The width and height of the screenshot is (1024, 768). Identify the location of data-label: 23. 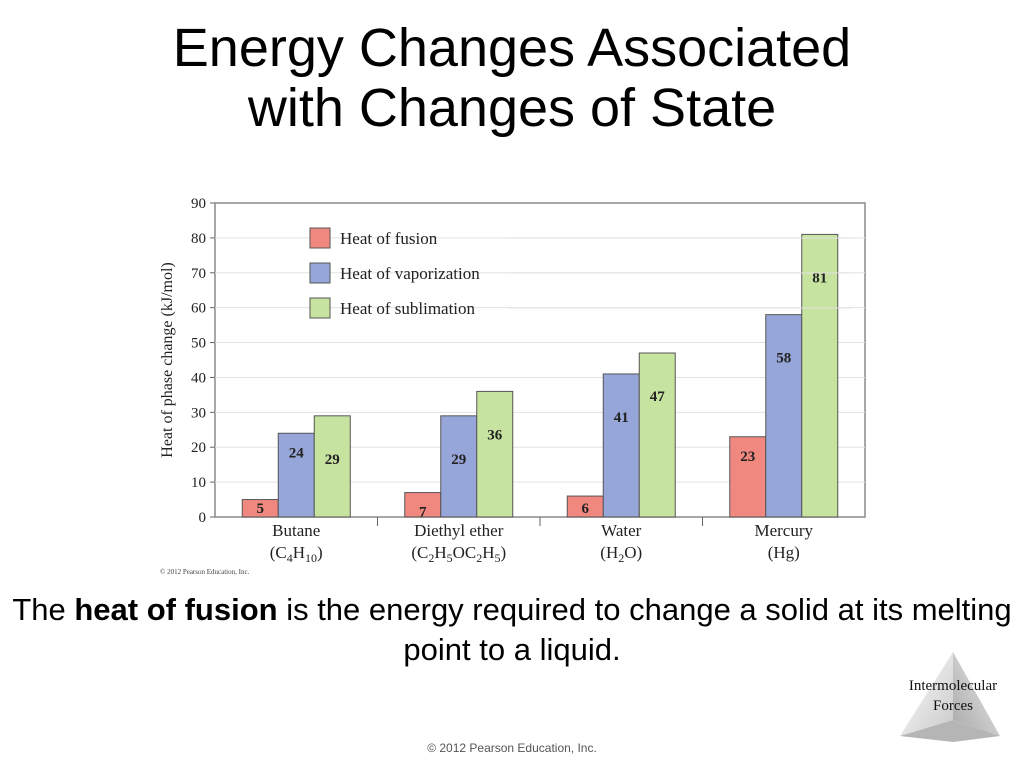
(747, 457).